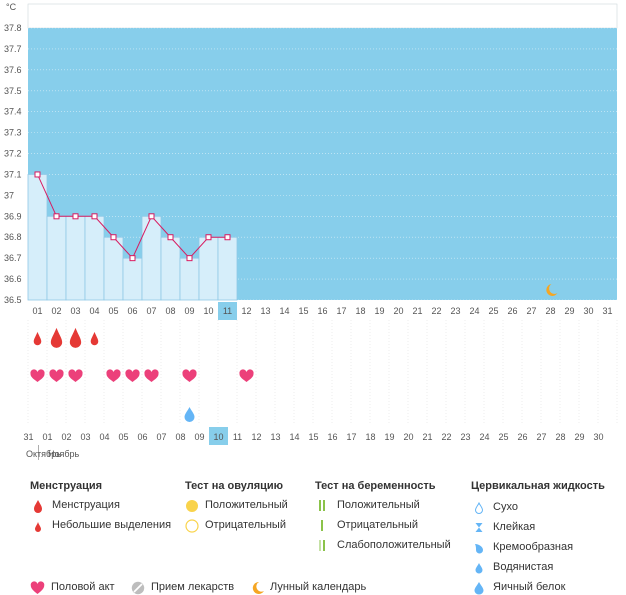 The height and width of the screenshot is (595, 626). What do you see at coordinates (370, 437) in the screenshot?
I see `calendar-day: 18` at bounding box center [370, 437].